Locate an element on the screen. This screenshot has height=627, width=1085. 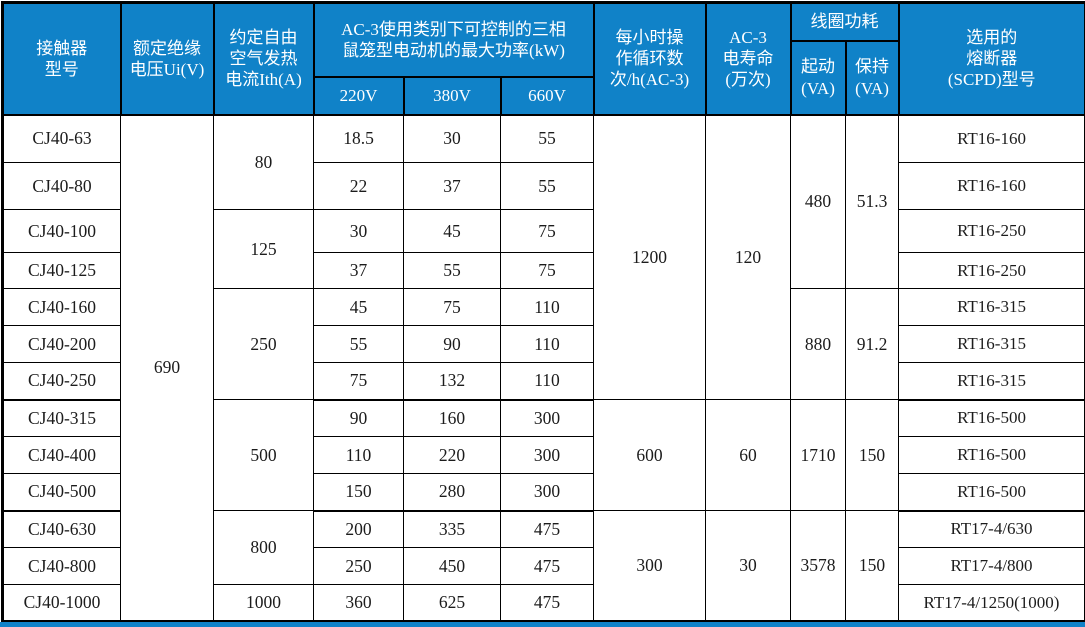
cycles-cell: 300 is located at coordinates (650, 566).